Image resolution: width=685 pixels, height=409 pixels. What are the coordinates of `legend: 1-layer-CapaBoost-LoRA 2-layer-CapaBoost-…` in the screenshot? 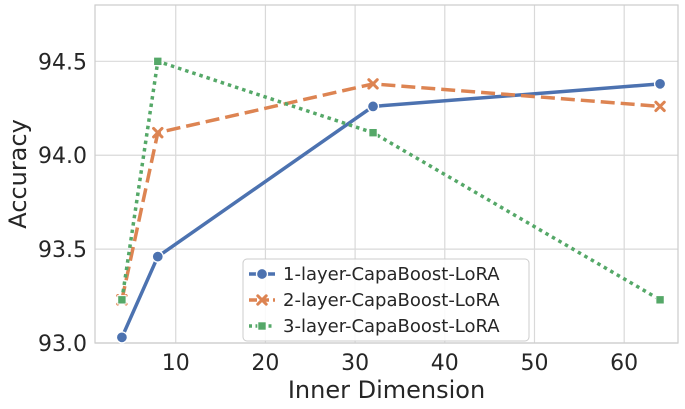 It's located at (386, 300).